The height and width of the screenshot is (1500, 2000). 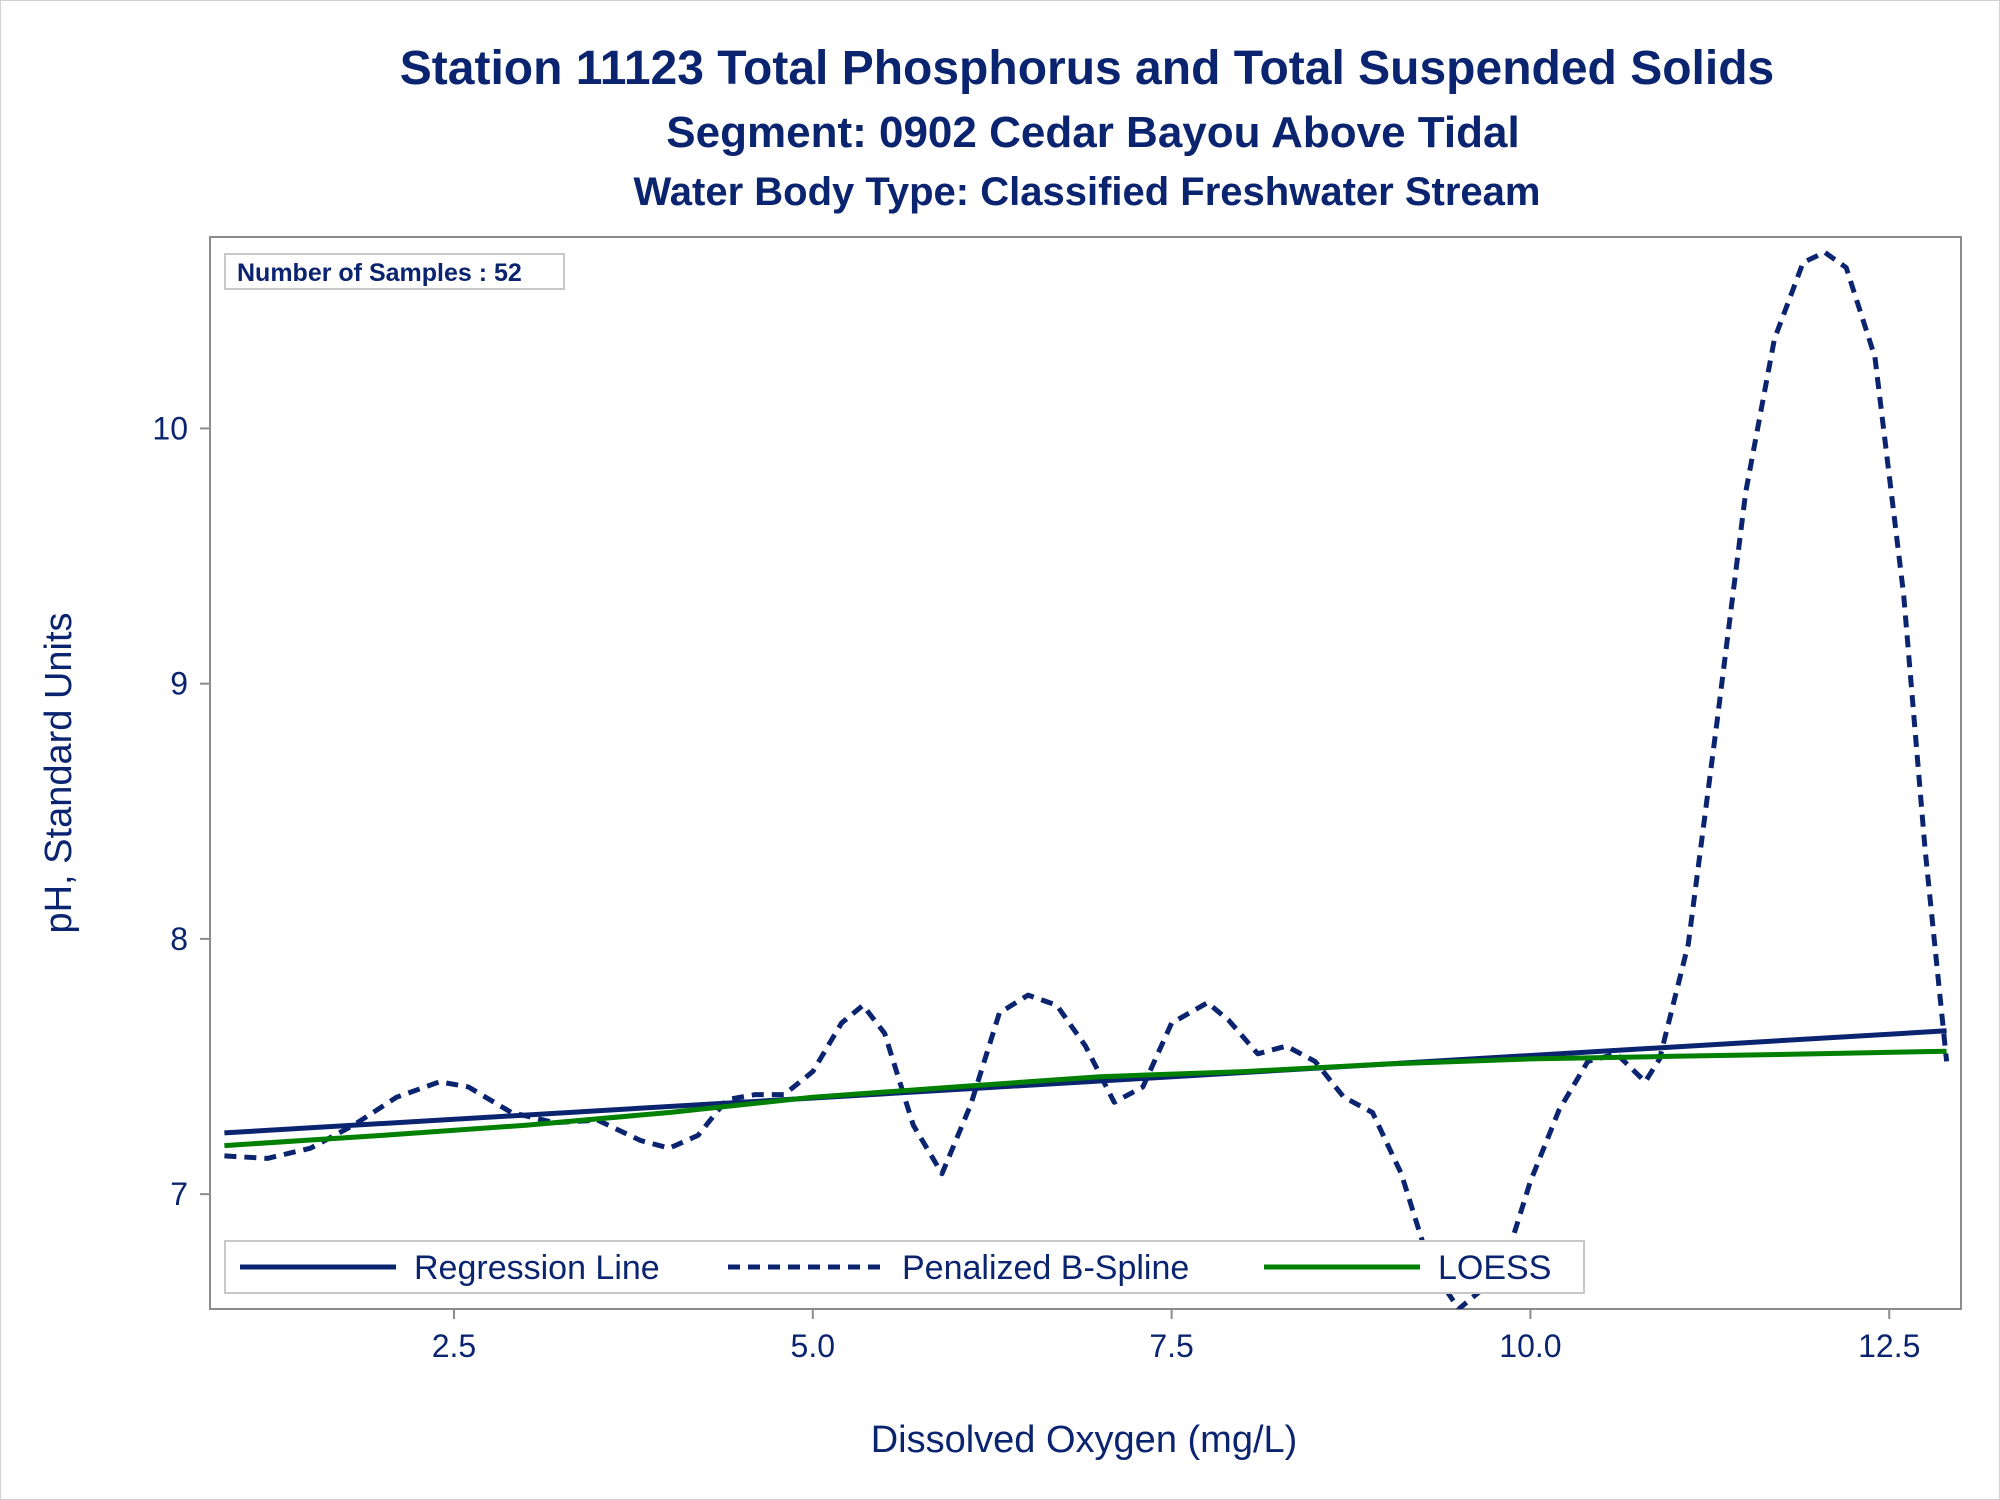 What do you see at coordinates (379, 273) in the screenshot?
I see `inset-text: Number of Samples : 52` at bounding box center [379, 273].